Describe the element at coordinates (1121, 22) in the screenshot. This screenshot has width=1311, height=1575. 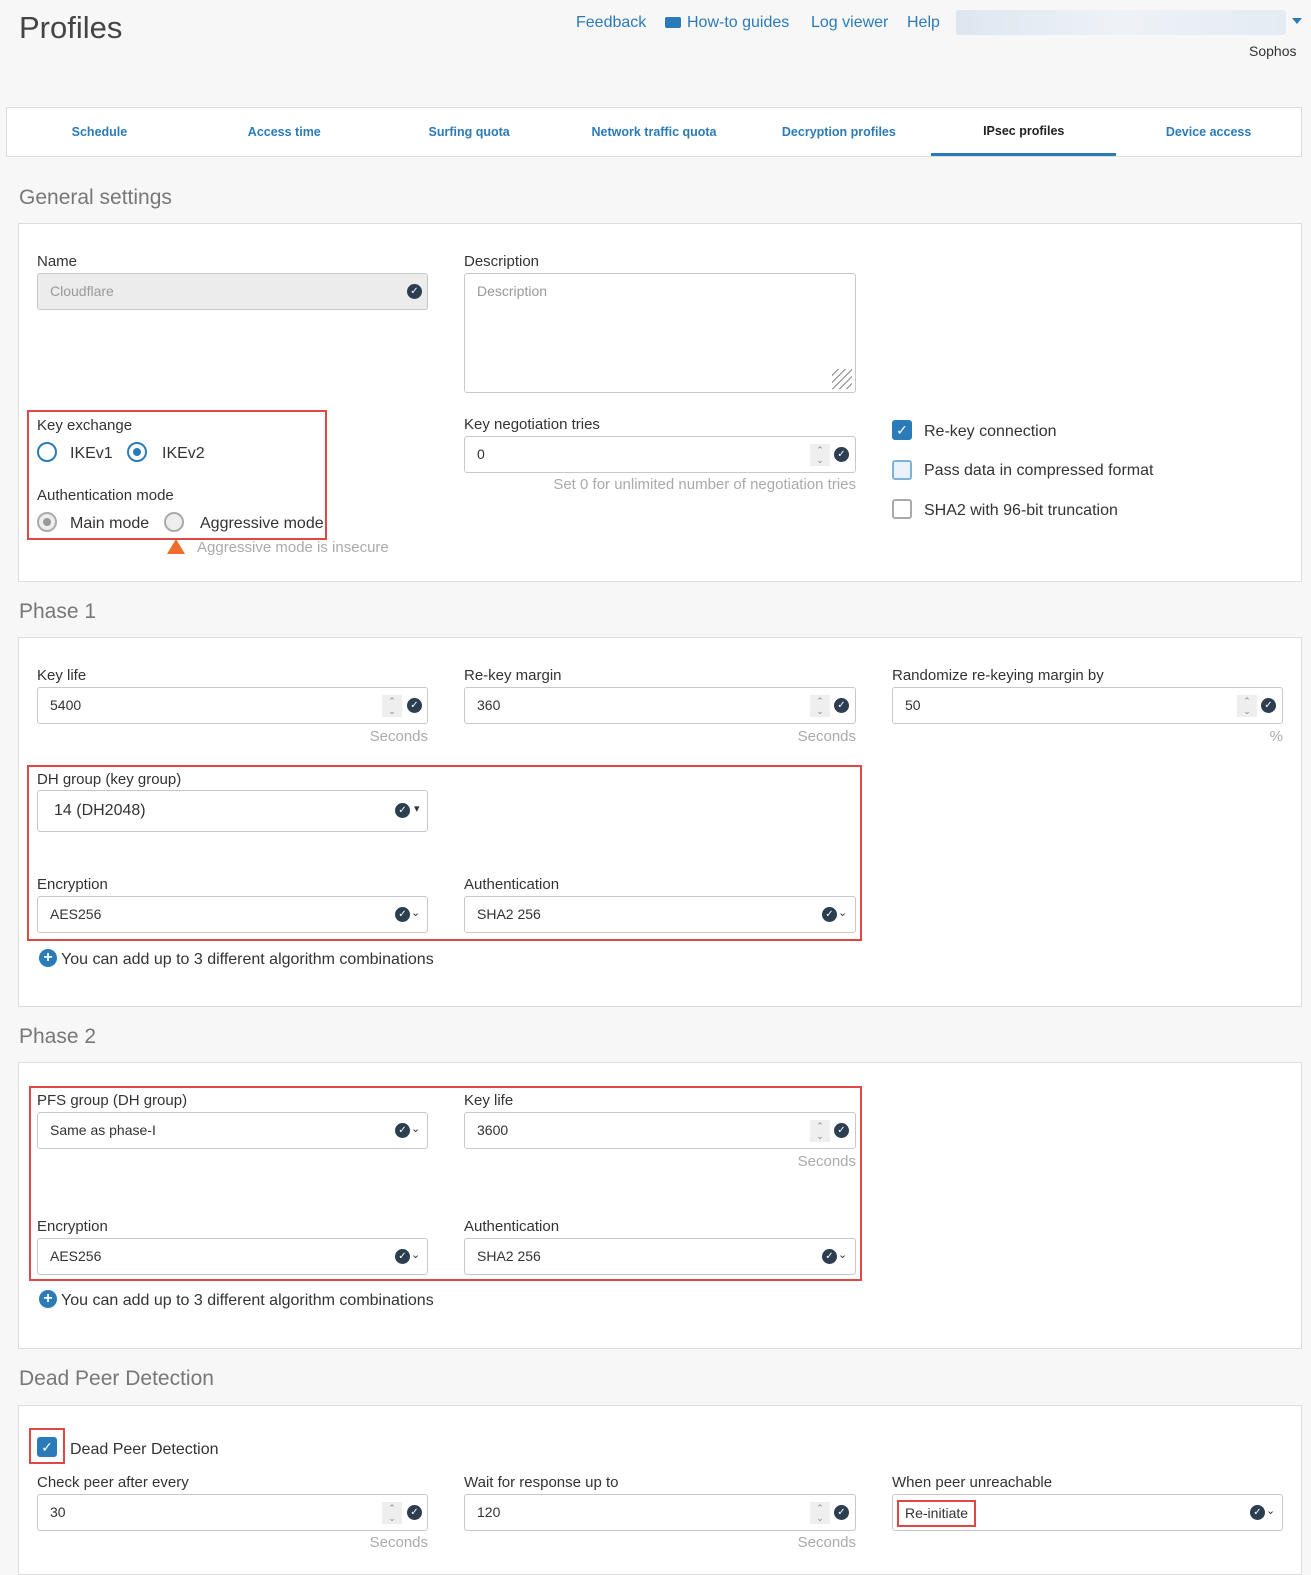
I see `account-menu` at that location.